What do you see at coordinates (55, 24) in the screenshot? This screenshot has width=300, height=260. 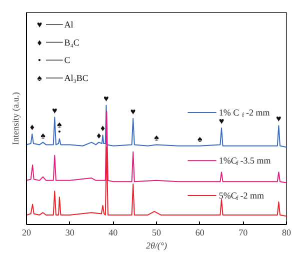 I see `text: ♥ Al` at bounding box center [55, 24].